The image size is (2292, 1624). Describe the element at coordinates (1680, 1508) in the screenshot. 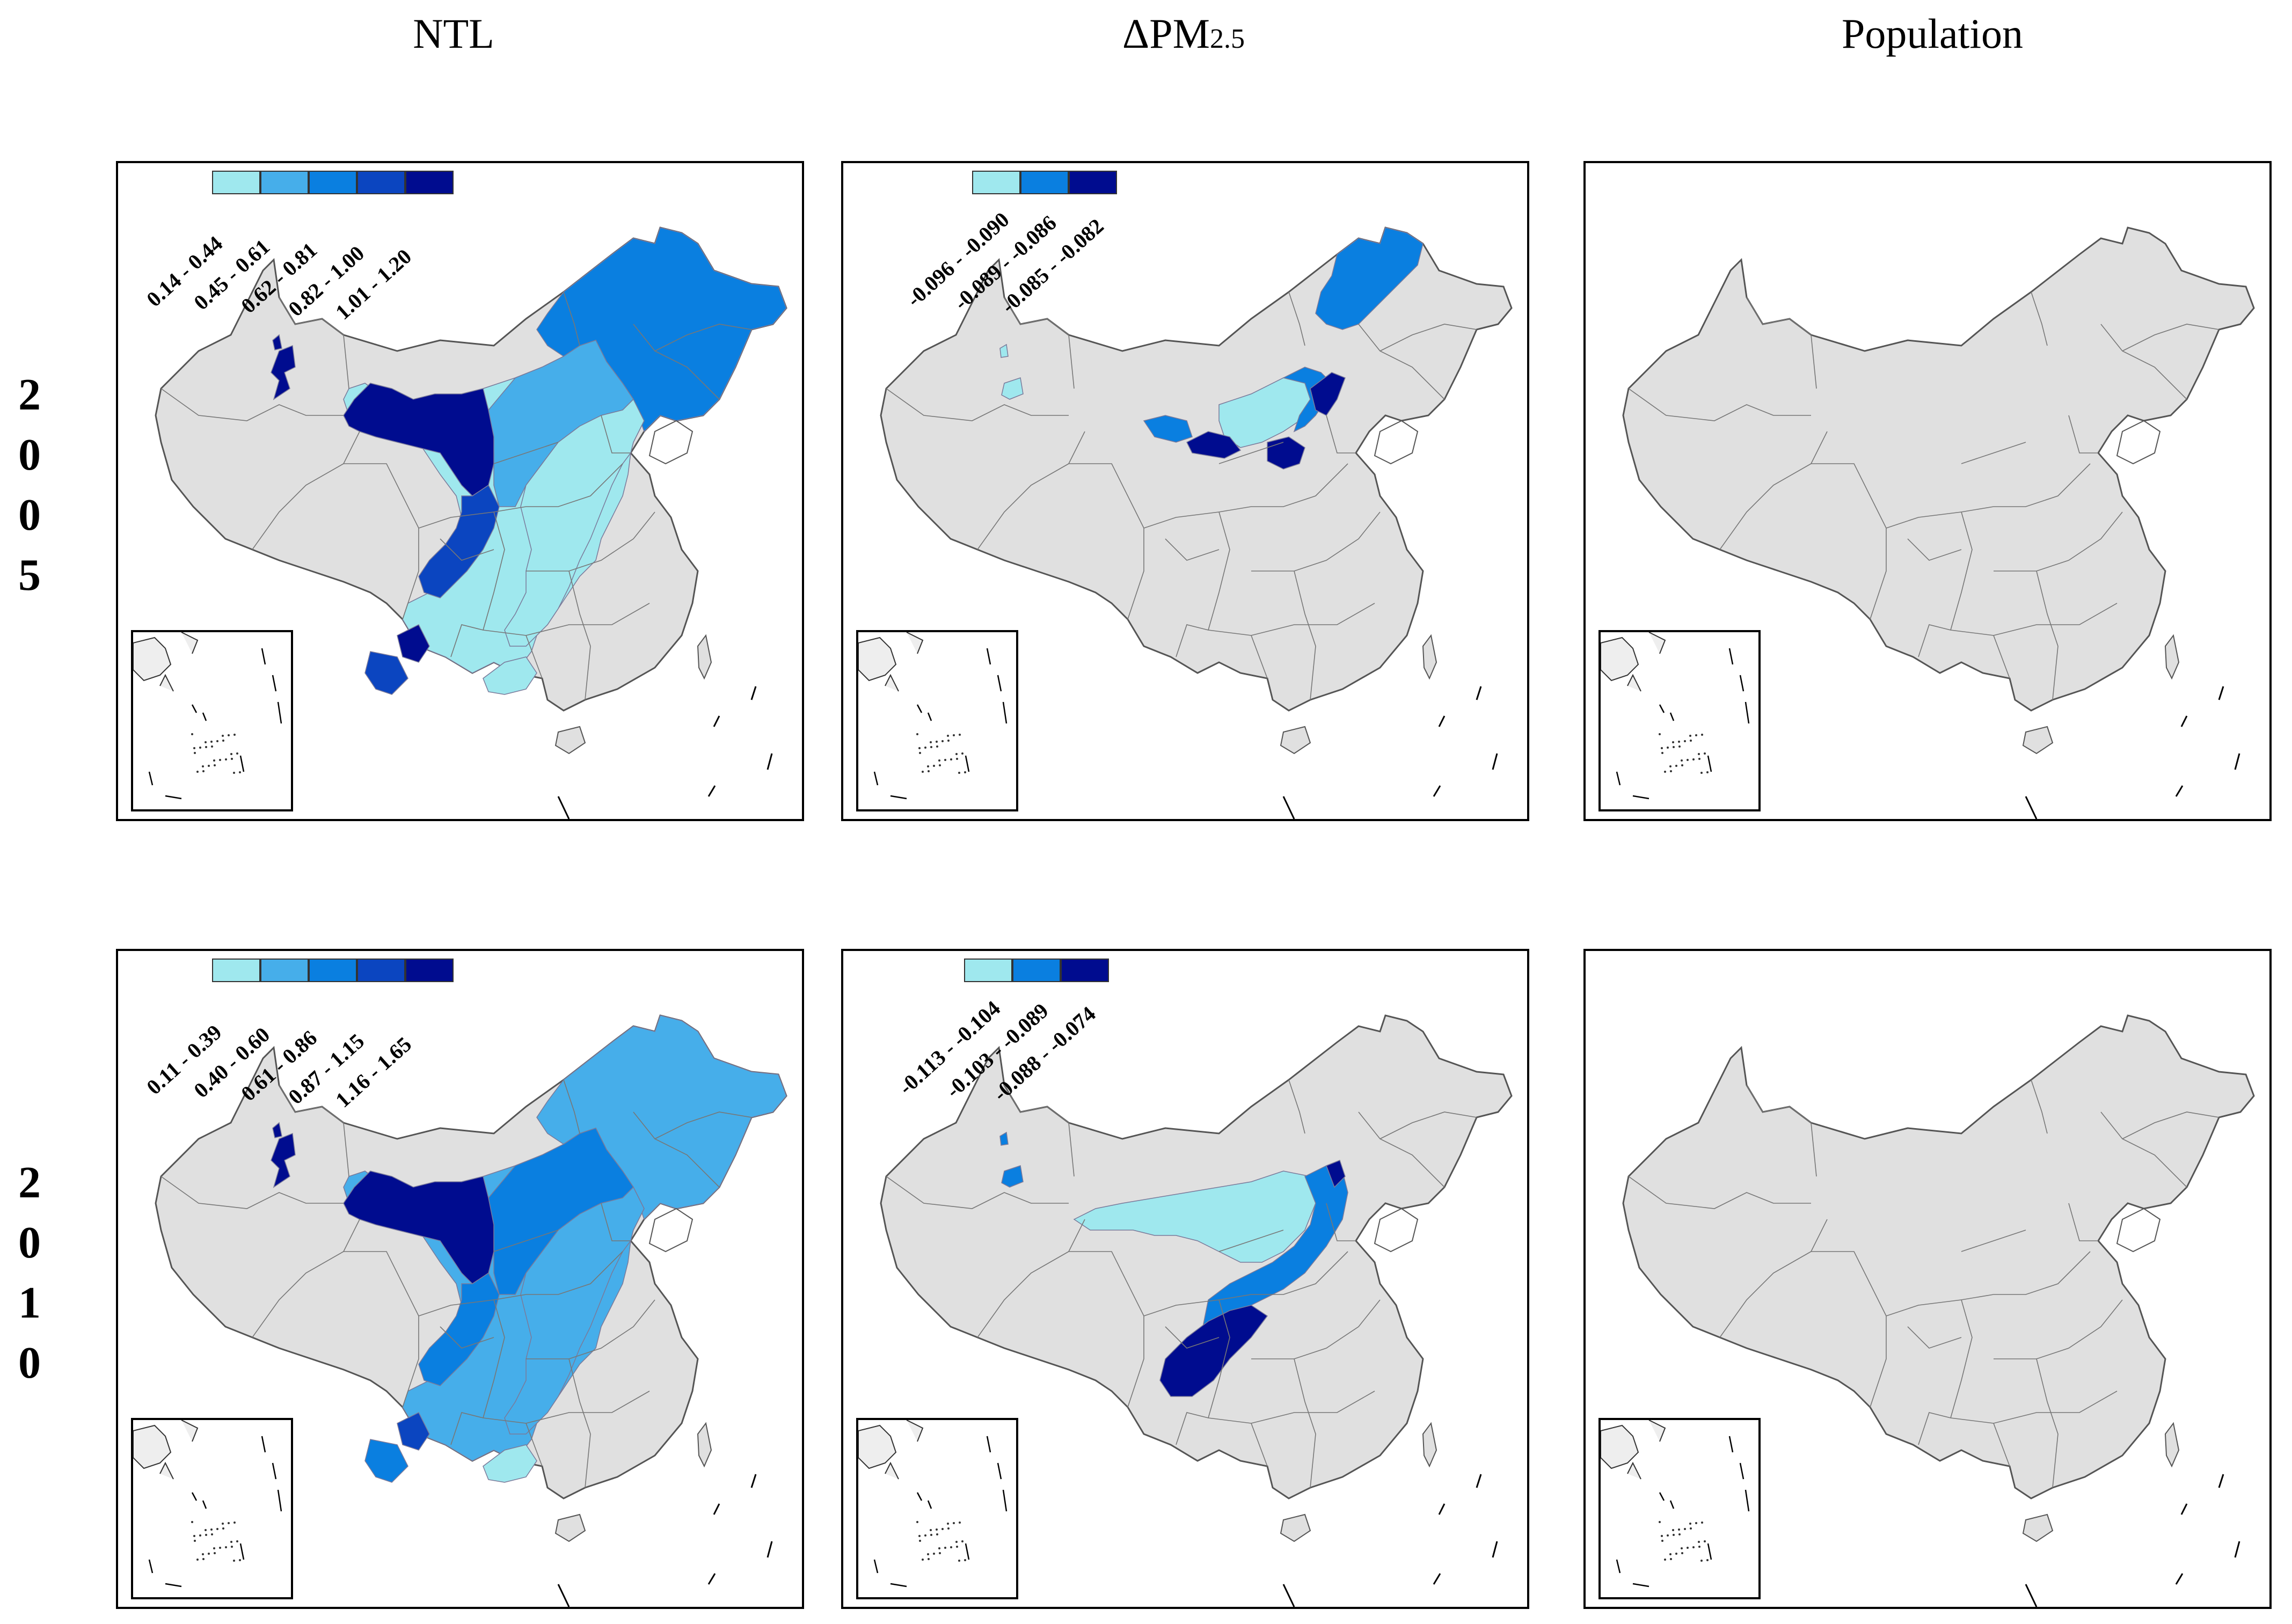

I see `south-china-sea-inset` at that location.